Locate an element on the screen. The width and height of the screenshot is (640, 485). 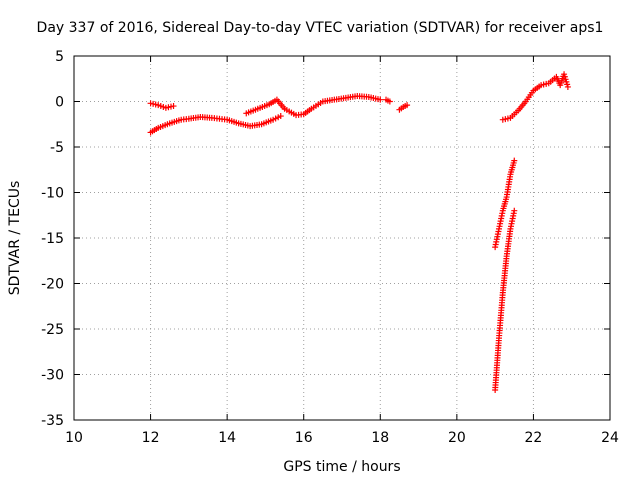
series-track-h is located at coordinates (535, 97).